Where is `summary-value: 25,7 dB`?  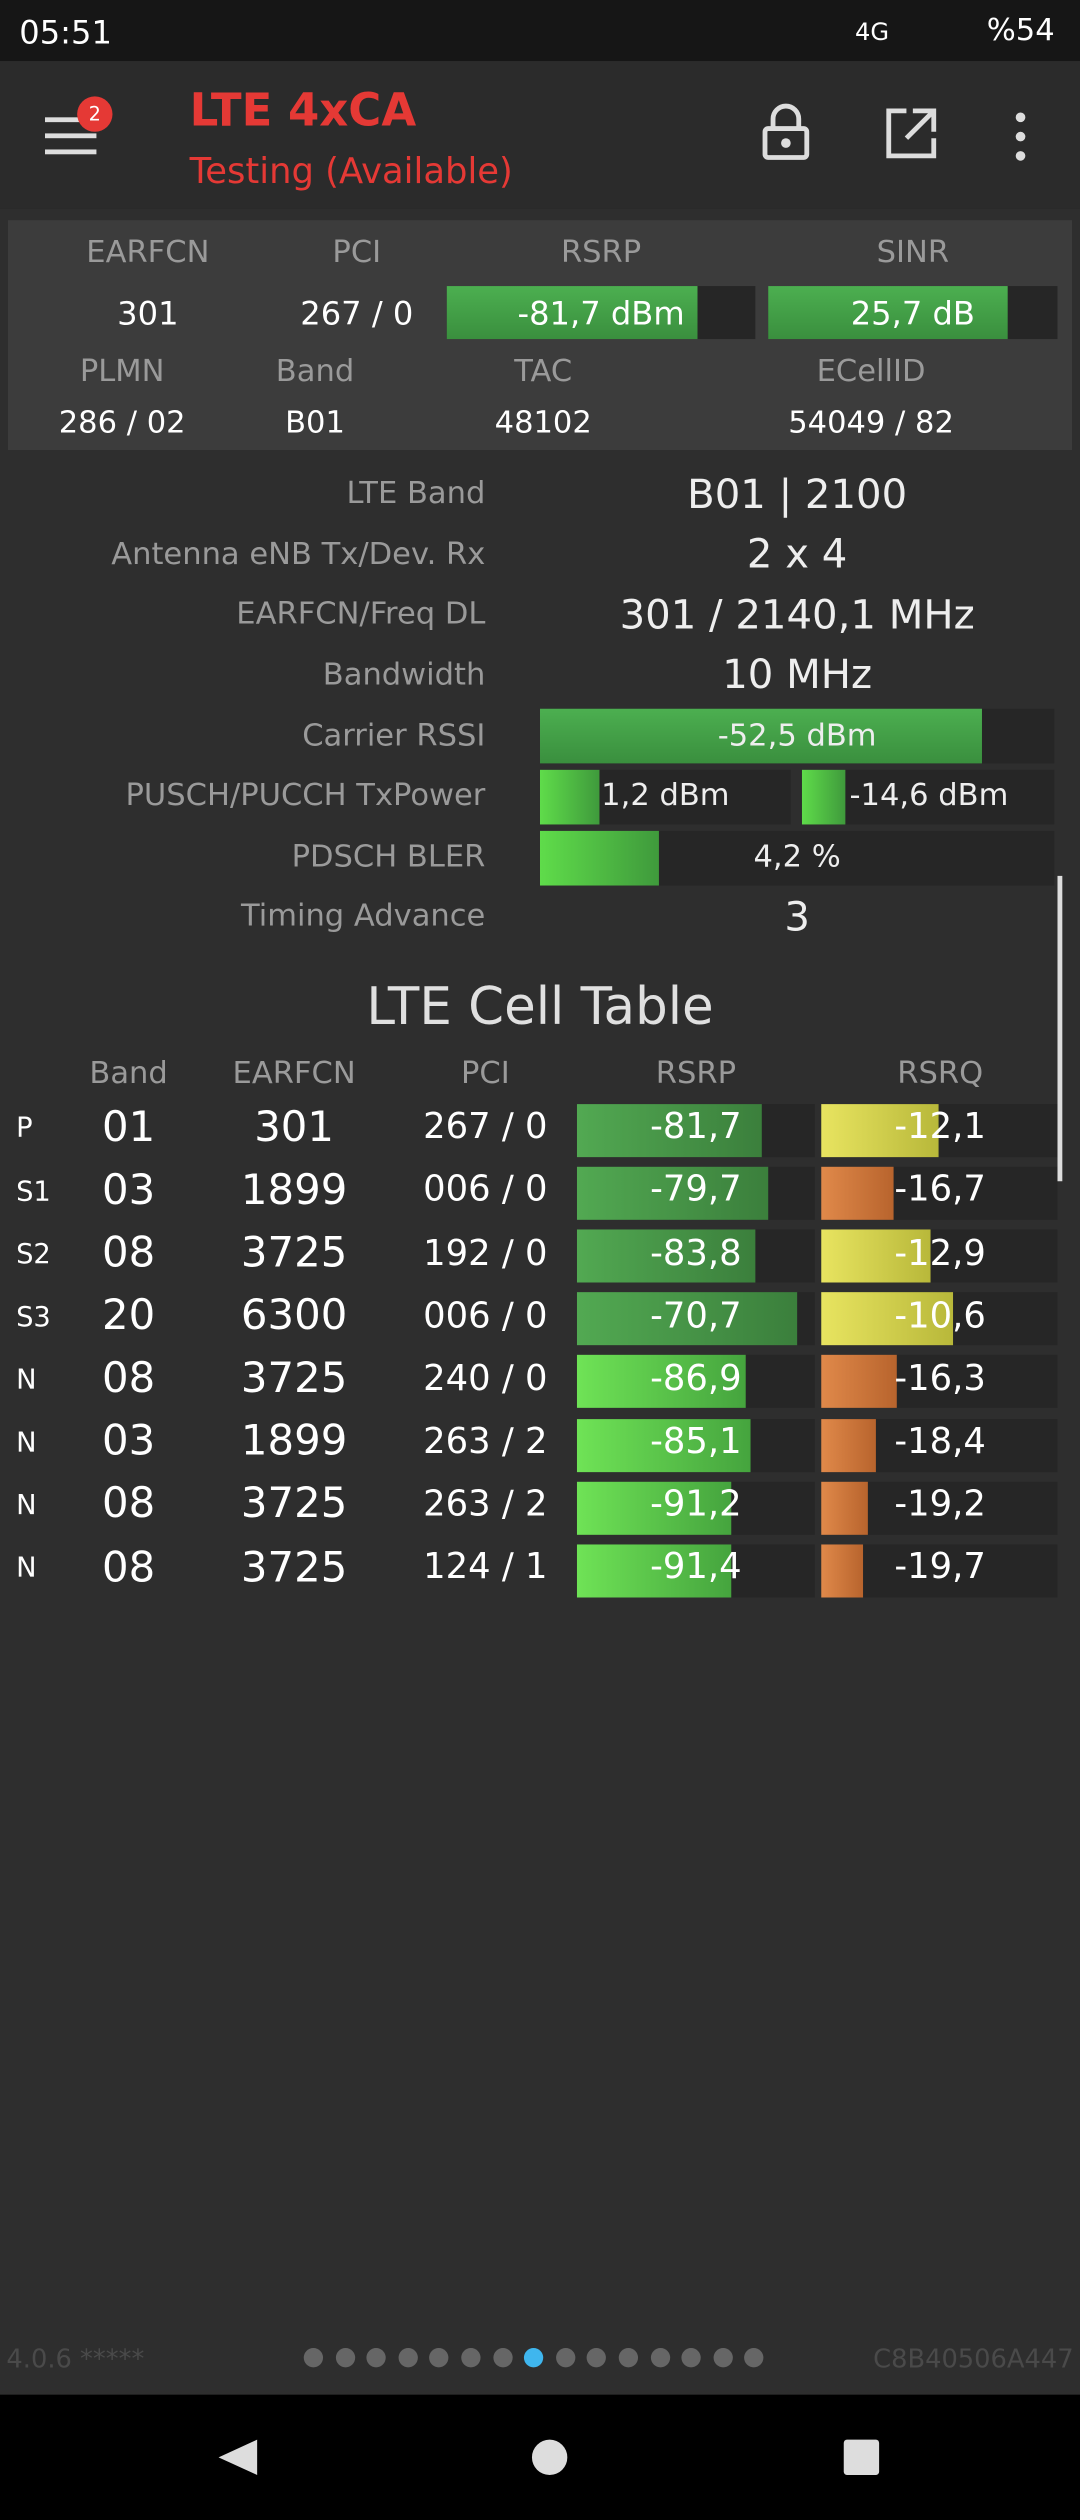
summary-value: 25,7 dB is located at coordinates (912, 313).